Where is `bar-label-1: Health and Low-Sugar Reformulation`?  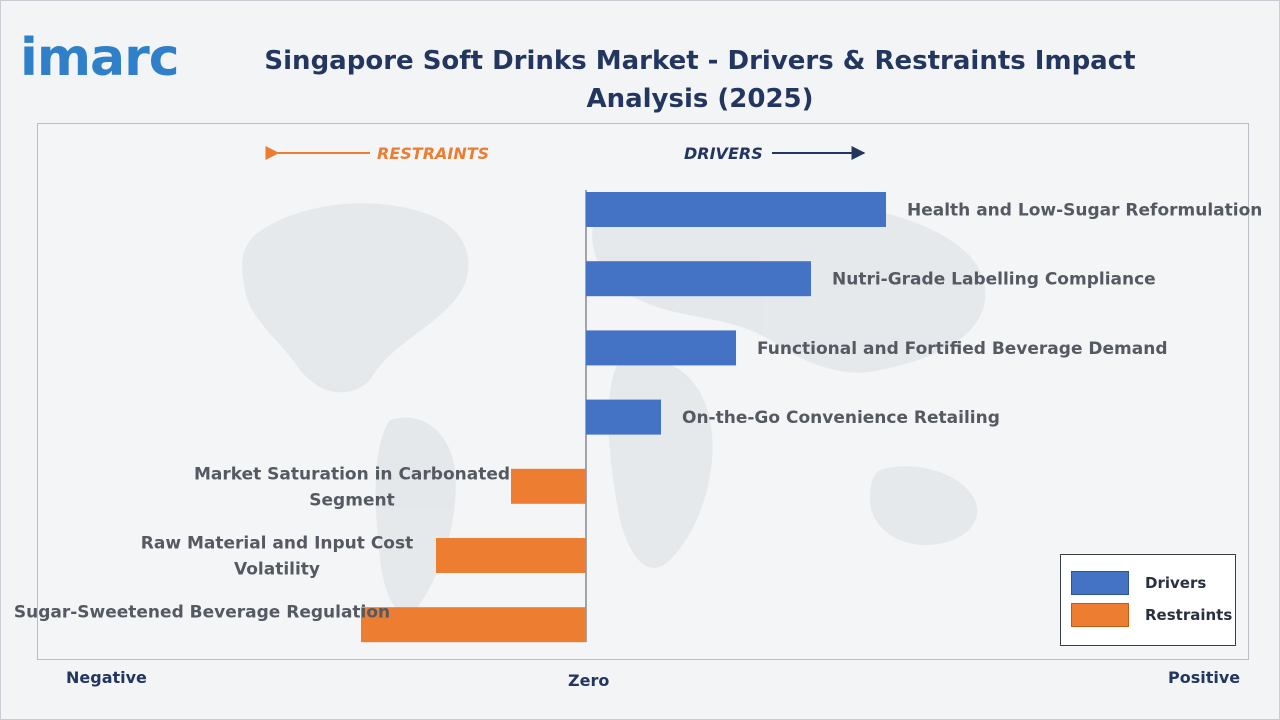 bar-label-1: Health and Low-Sugar Reformulation is located at coordinates (1084, 211).